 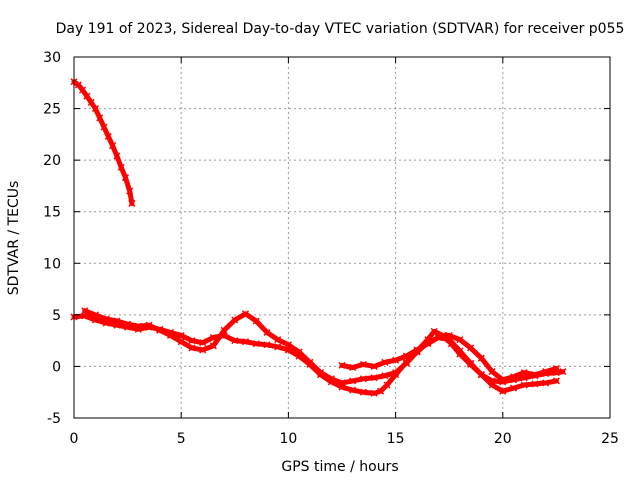 I want to click on x-tick-label: 20, so click(x=503, y=439).